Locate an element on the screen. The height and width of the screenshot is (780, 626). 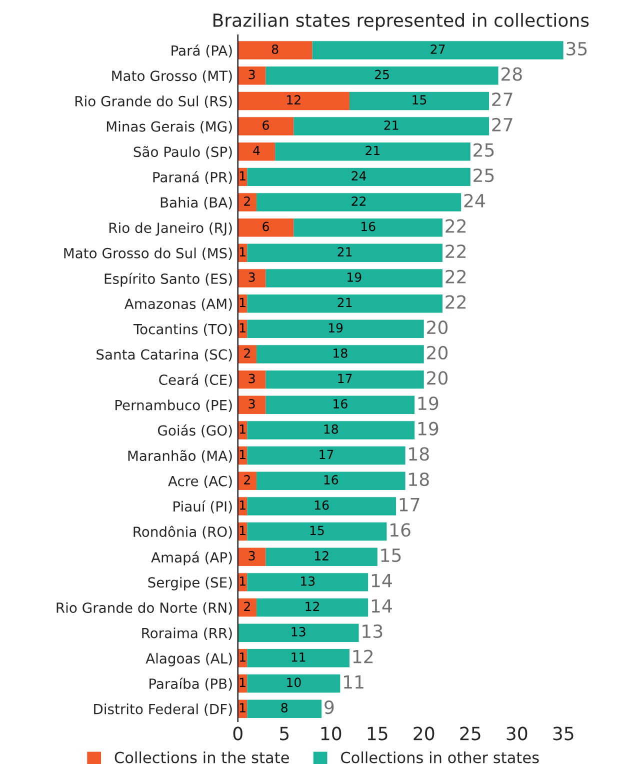
total-label: 24 is located at coordinates (474, 201).